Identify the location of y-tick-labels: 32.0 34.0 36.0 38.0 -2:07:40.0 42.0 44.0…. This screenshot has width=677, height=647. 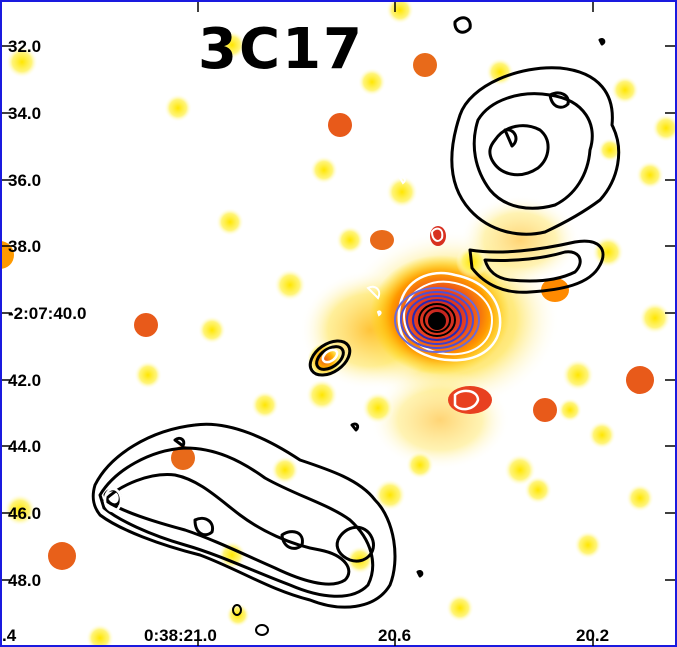
(47, 313).